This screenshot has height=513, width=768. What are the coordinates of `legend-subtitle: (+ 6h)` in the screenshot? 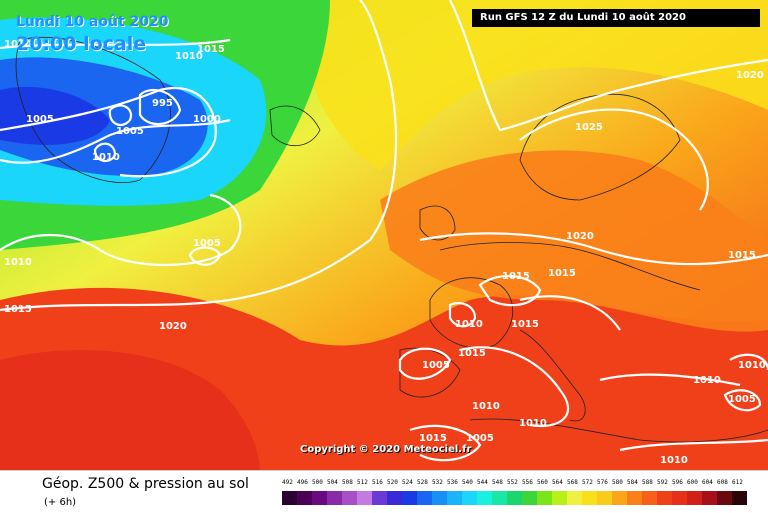 It's located at (60, 502).